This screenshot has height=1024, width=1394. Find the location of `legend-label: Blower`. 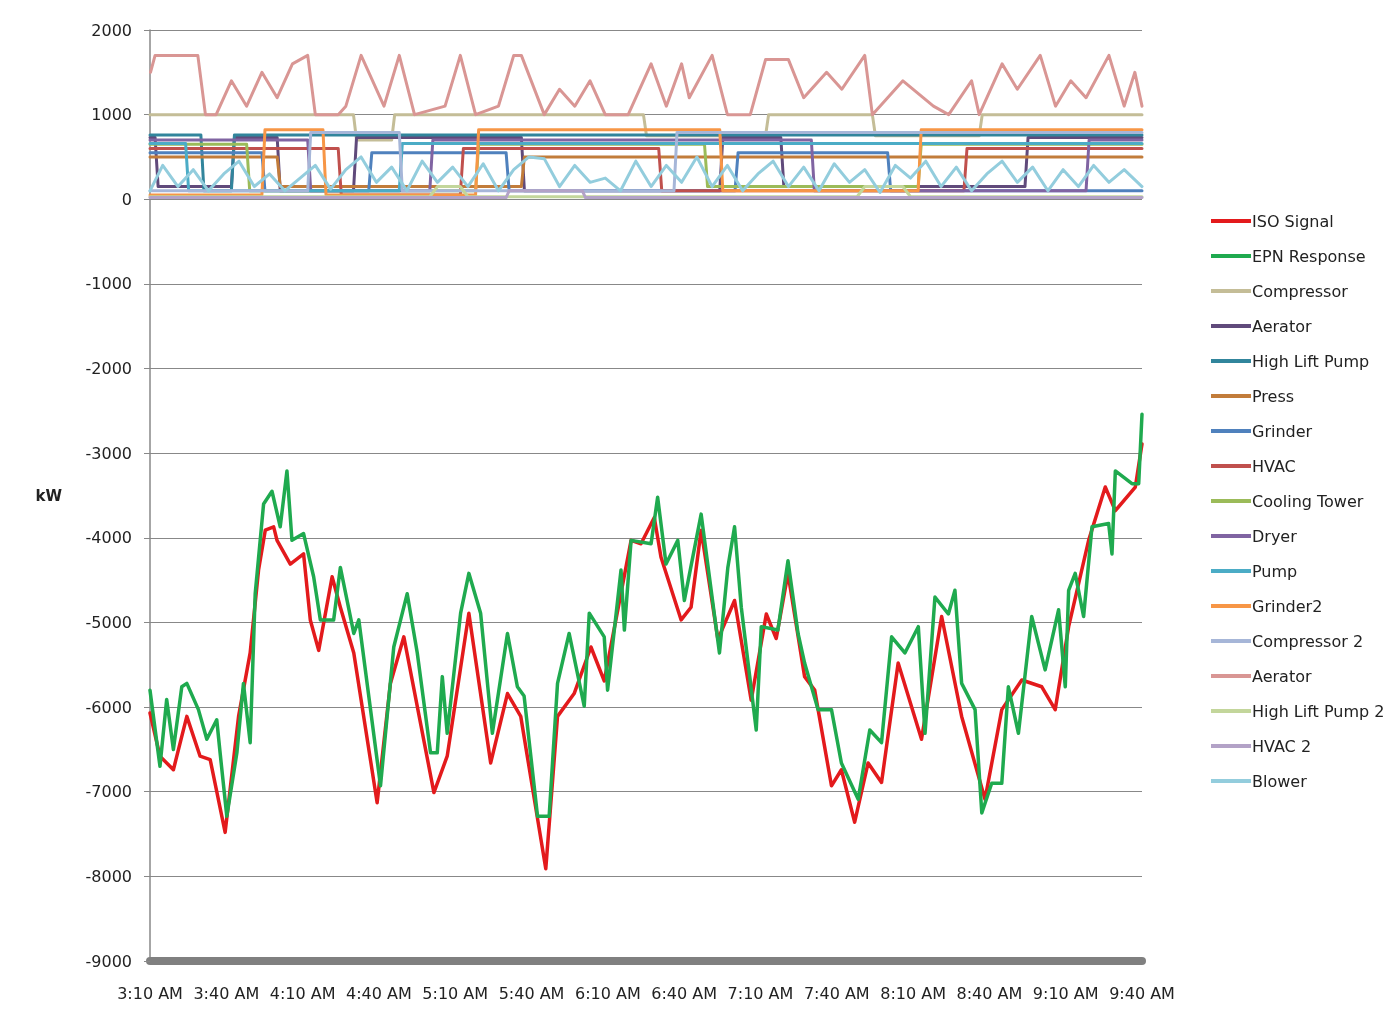

legend-label: Blower is located at coordinates (1280, 781).